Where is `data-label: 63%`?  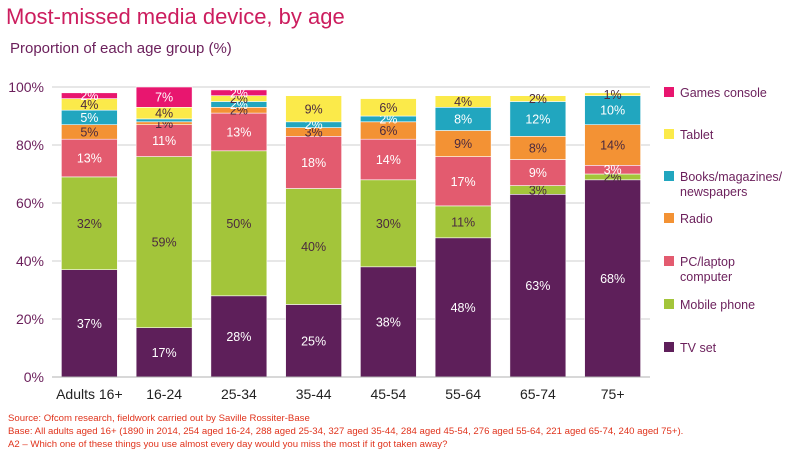
data-label: 63% is located at coordinates (537, 286).